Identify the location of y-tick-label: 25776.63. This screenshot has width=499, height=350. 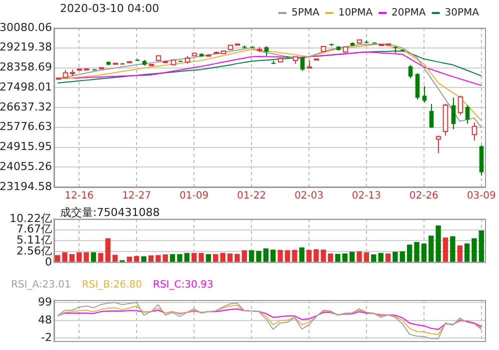
(26, 127).